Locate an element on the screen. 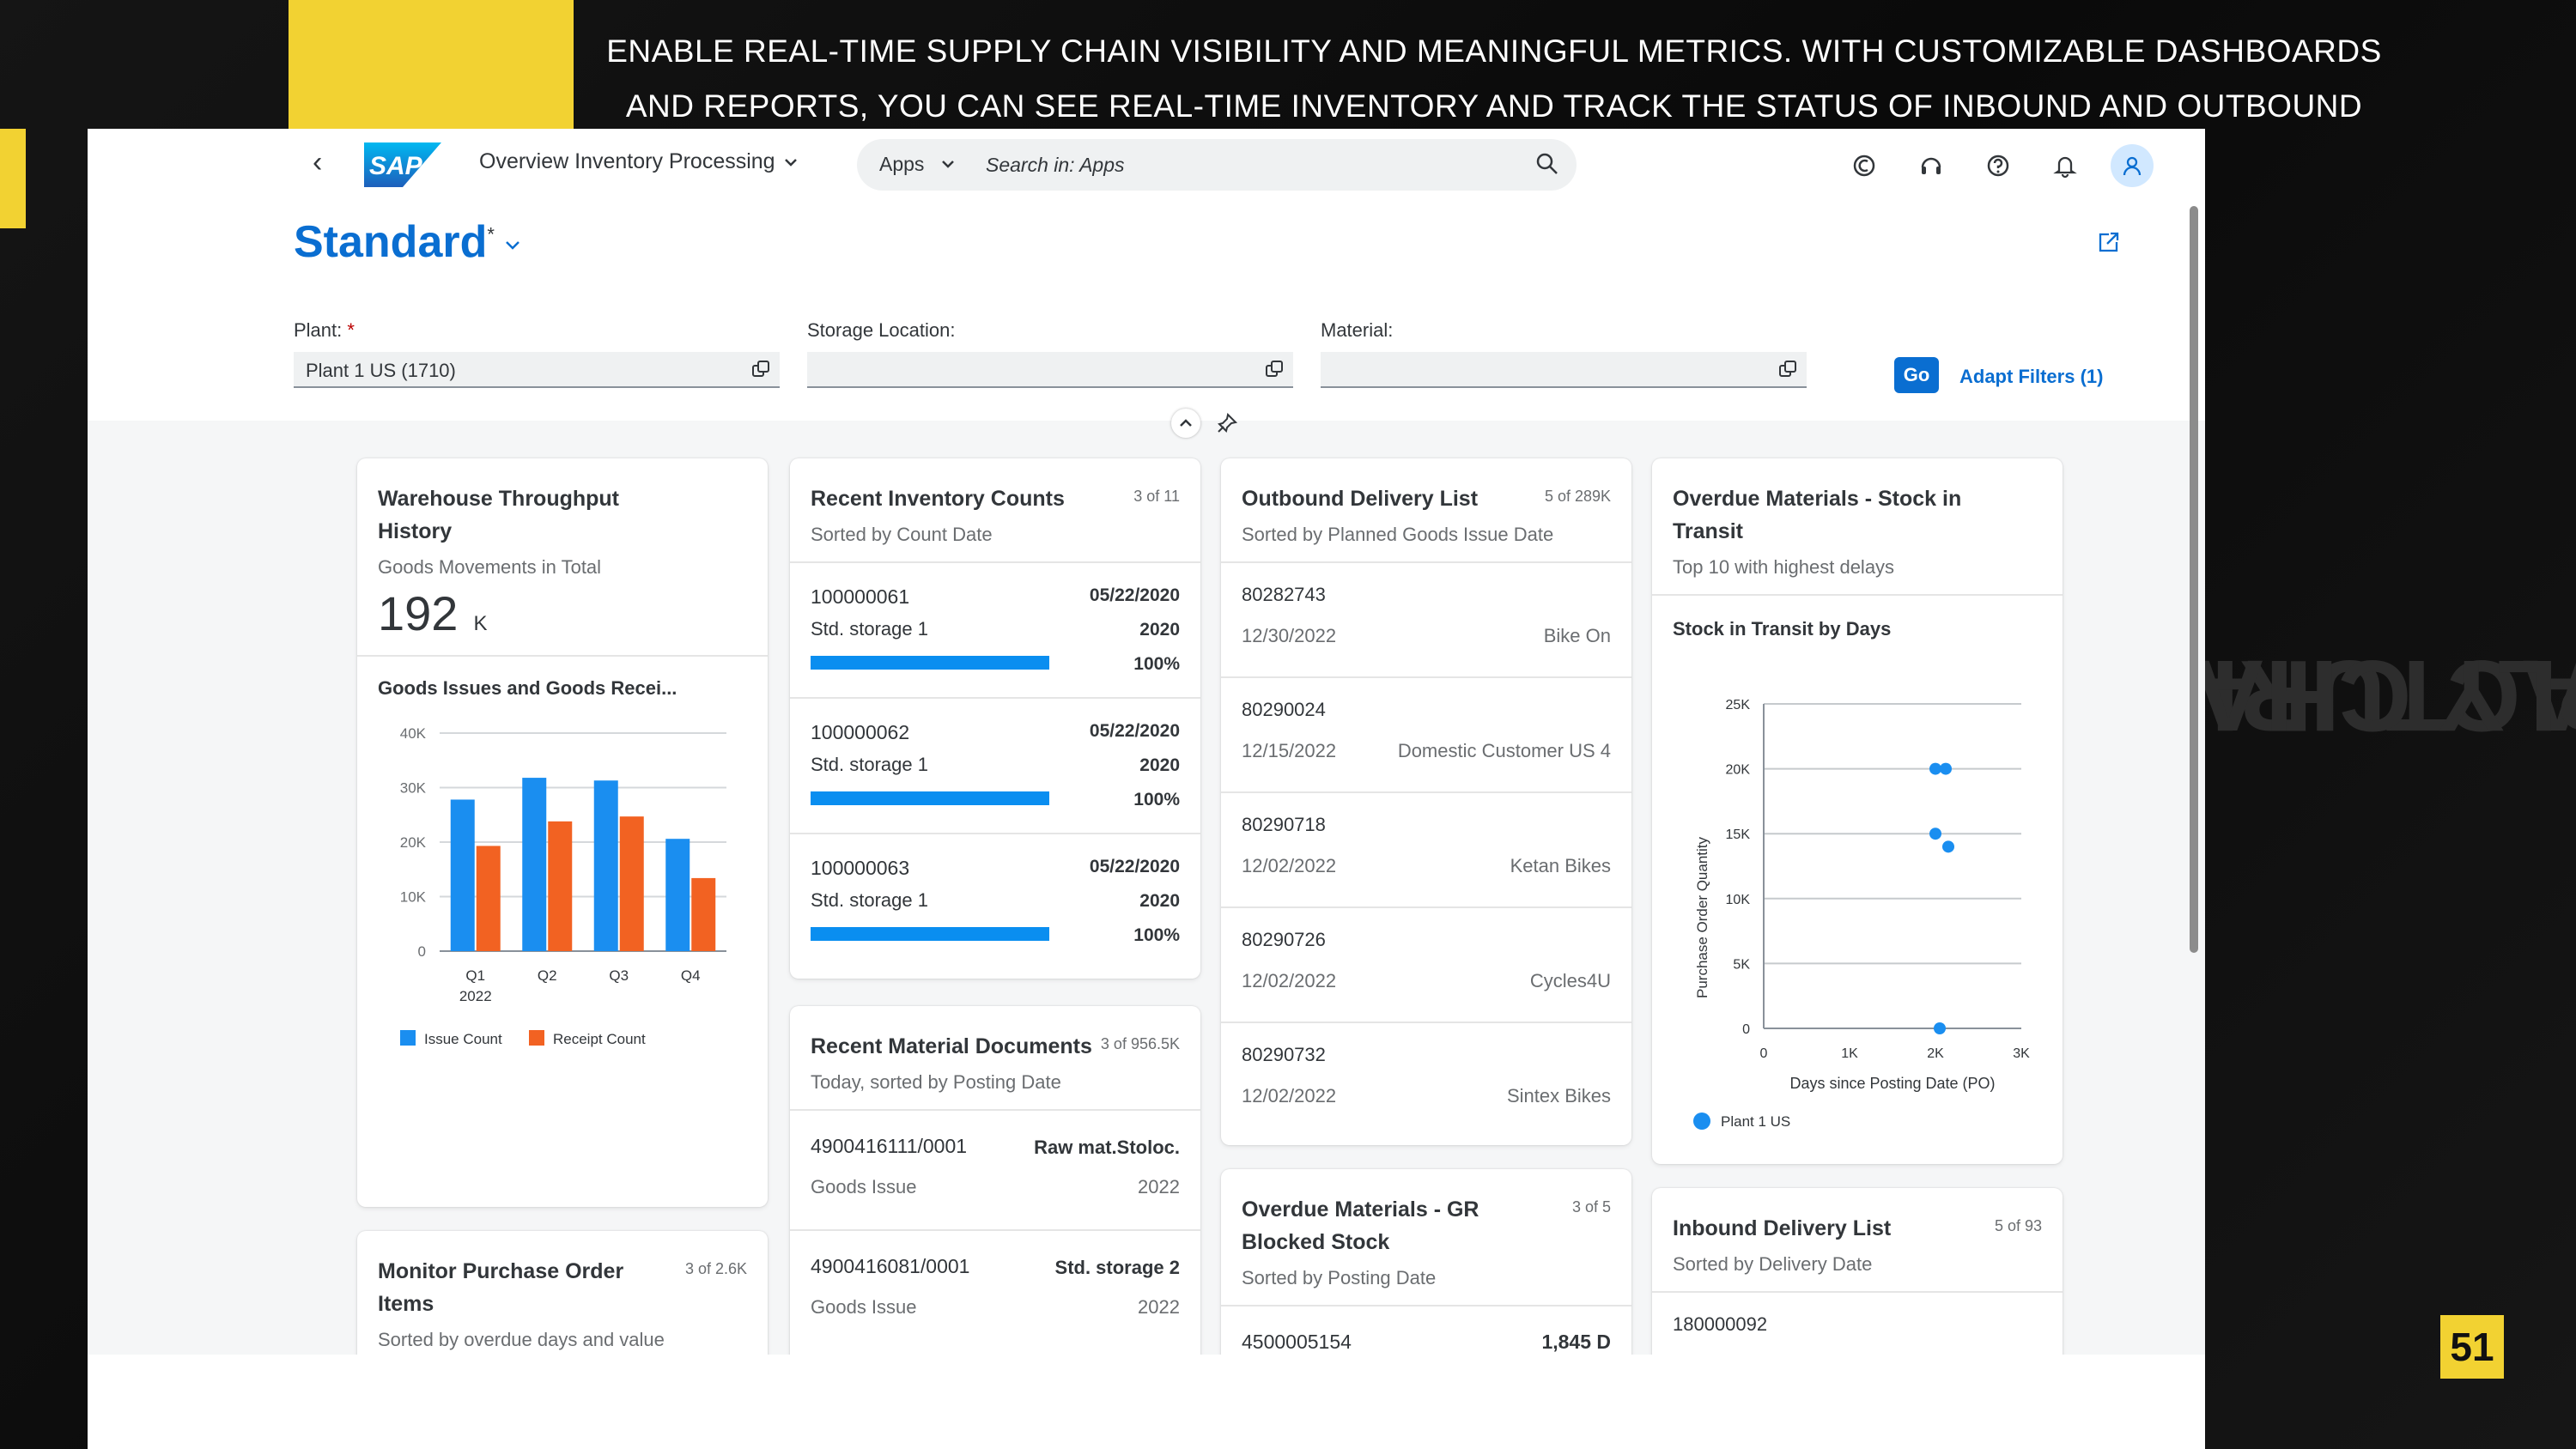 The width and height of the screenshot is (2576, 1449). pin-icon is located at coordinates (1228, 422).